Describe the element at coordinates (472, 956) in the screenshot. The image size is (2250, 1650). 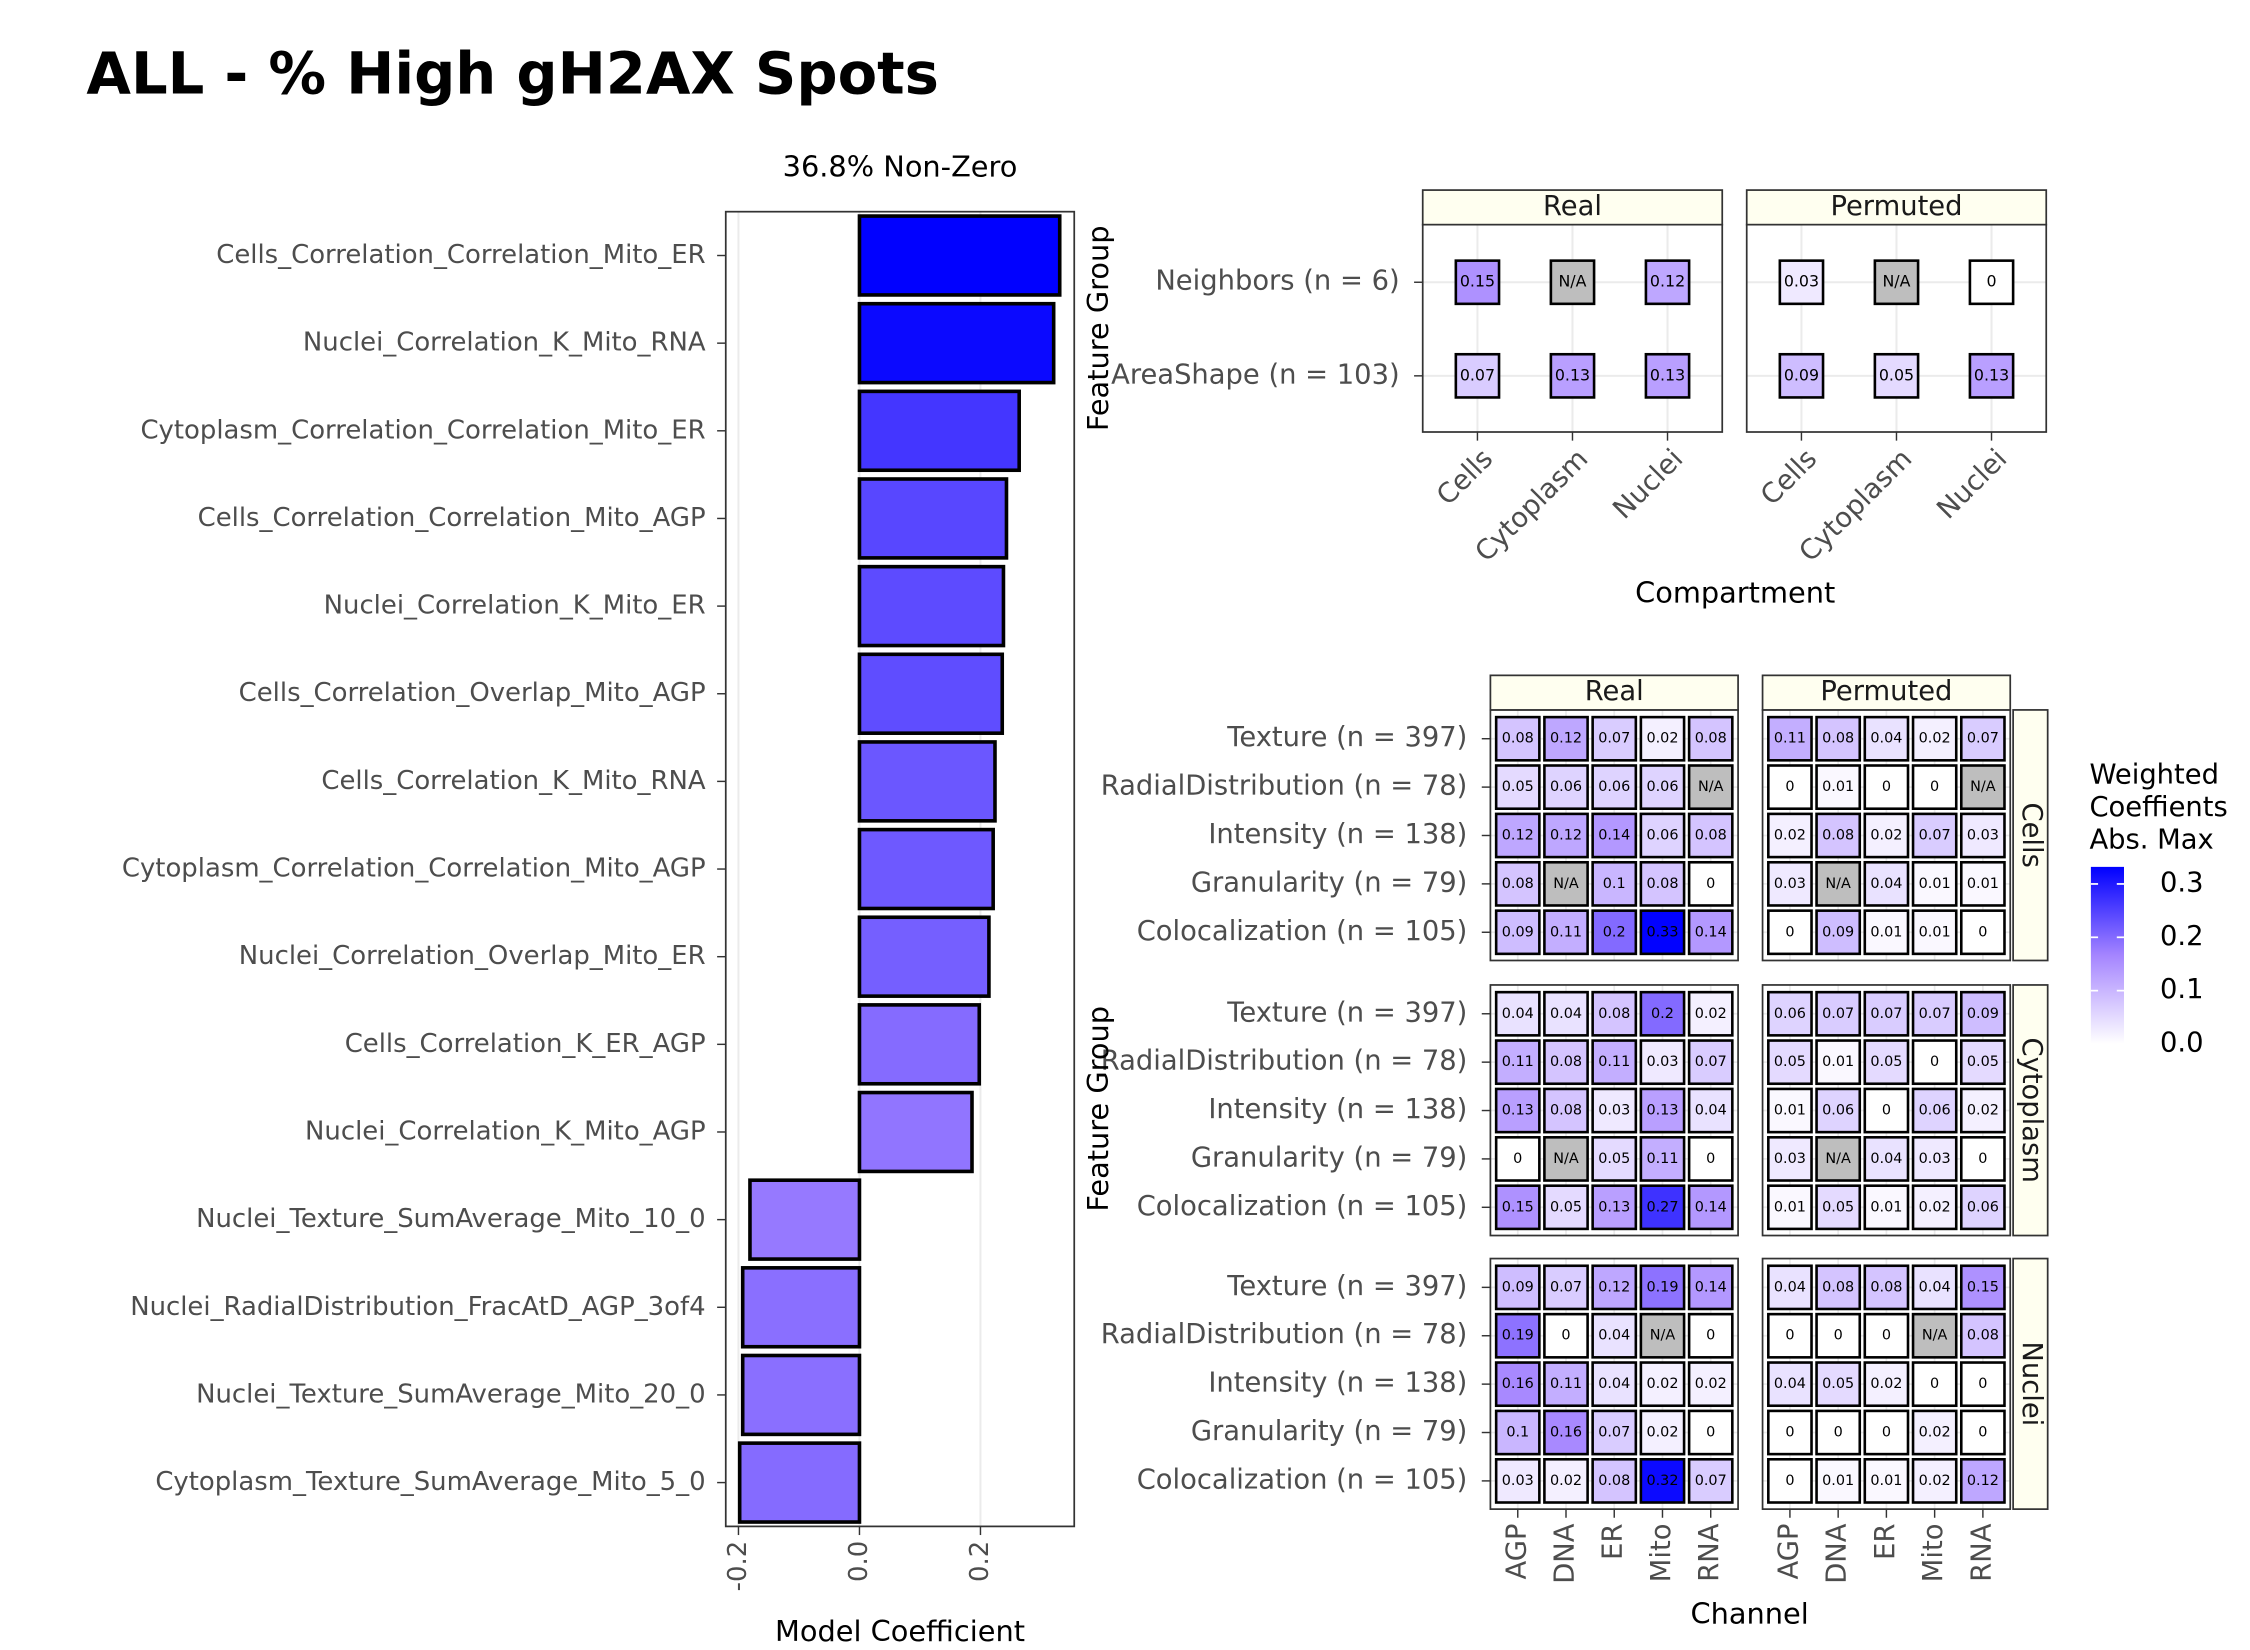
I see `y-tick-label: Nuclei_Correlation_Overlap_Mito_ER` at that location.